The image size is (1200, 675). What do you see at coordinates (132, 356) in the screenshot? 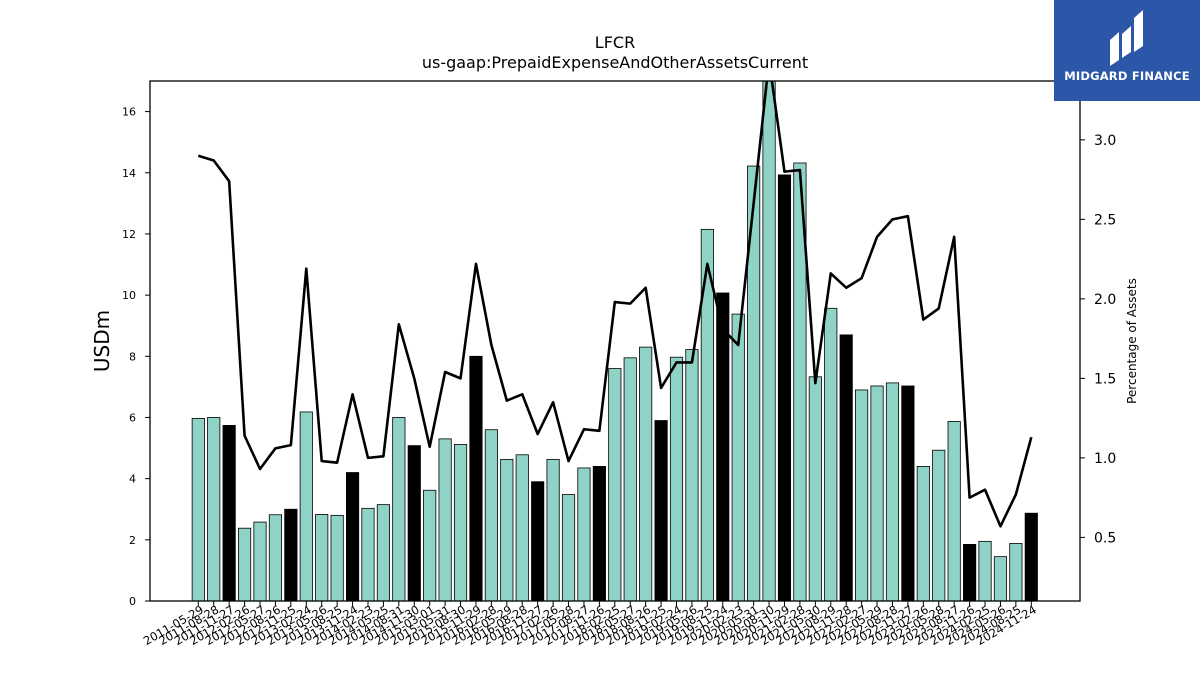
I see `y-tick-label: 8` at bounding box center [132, 356].